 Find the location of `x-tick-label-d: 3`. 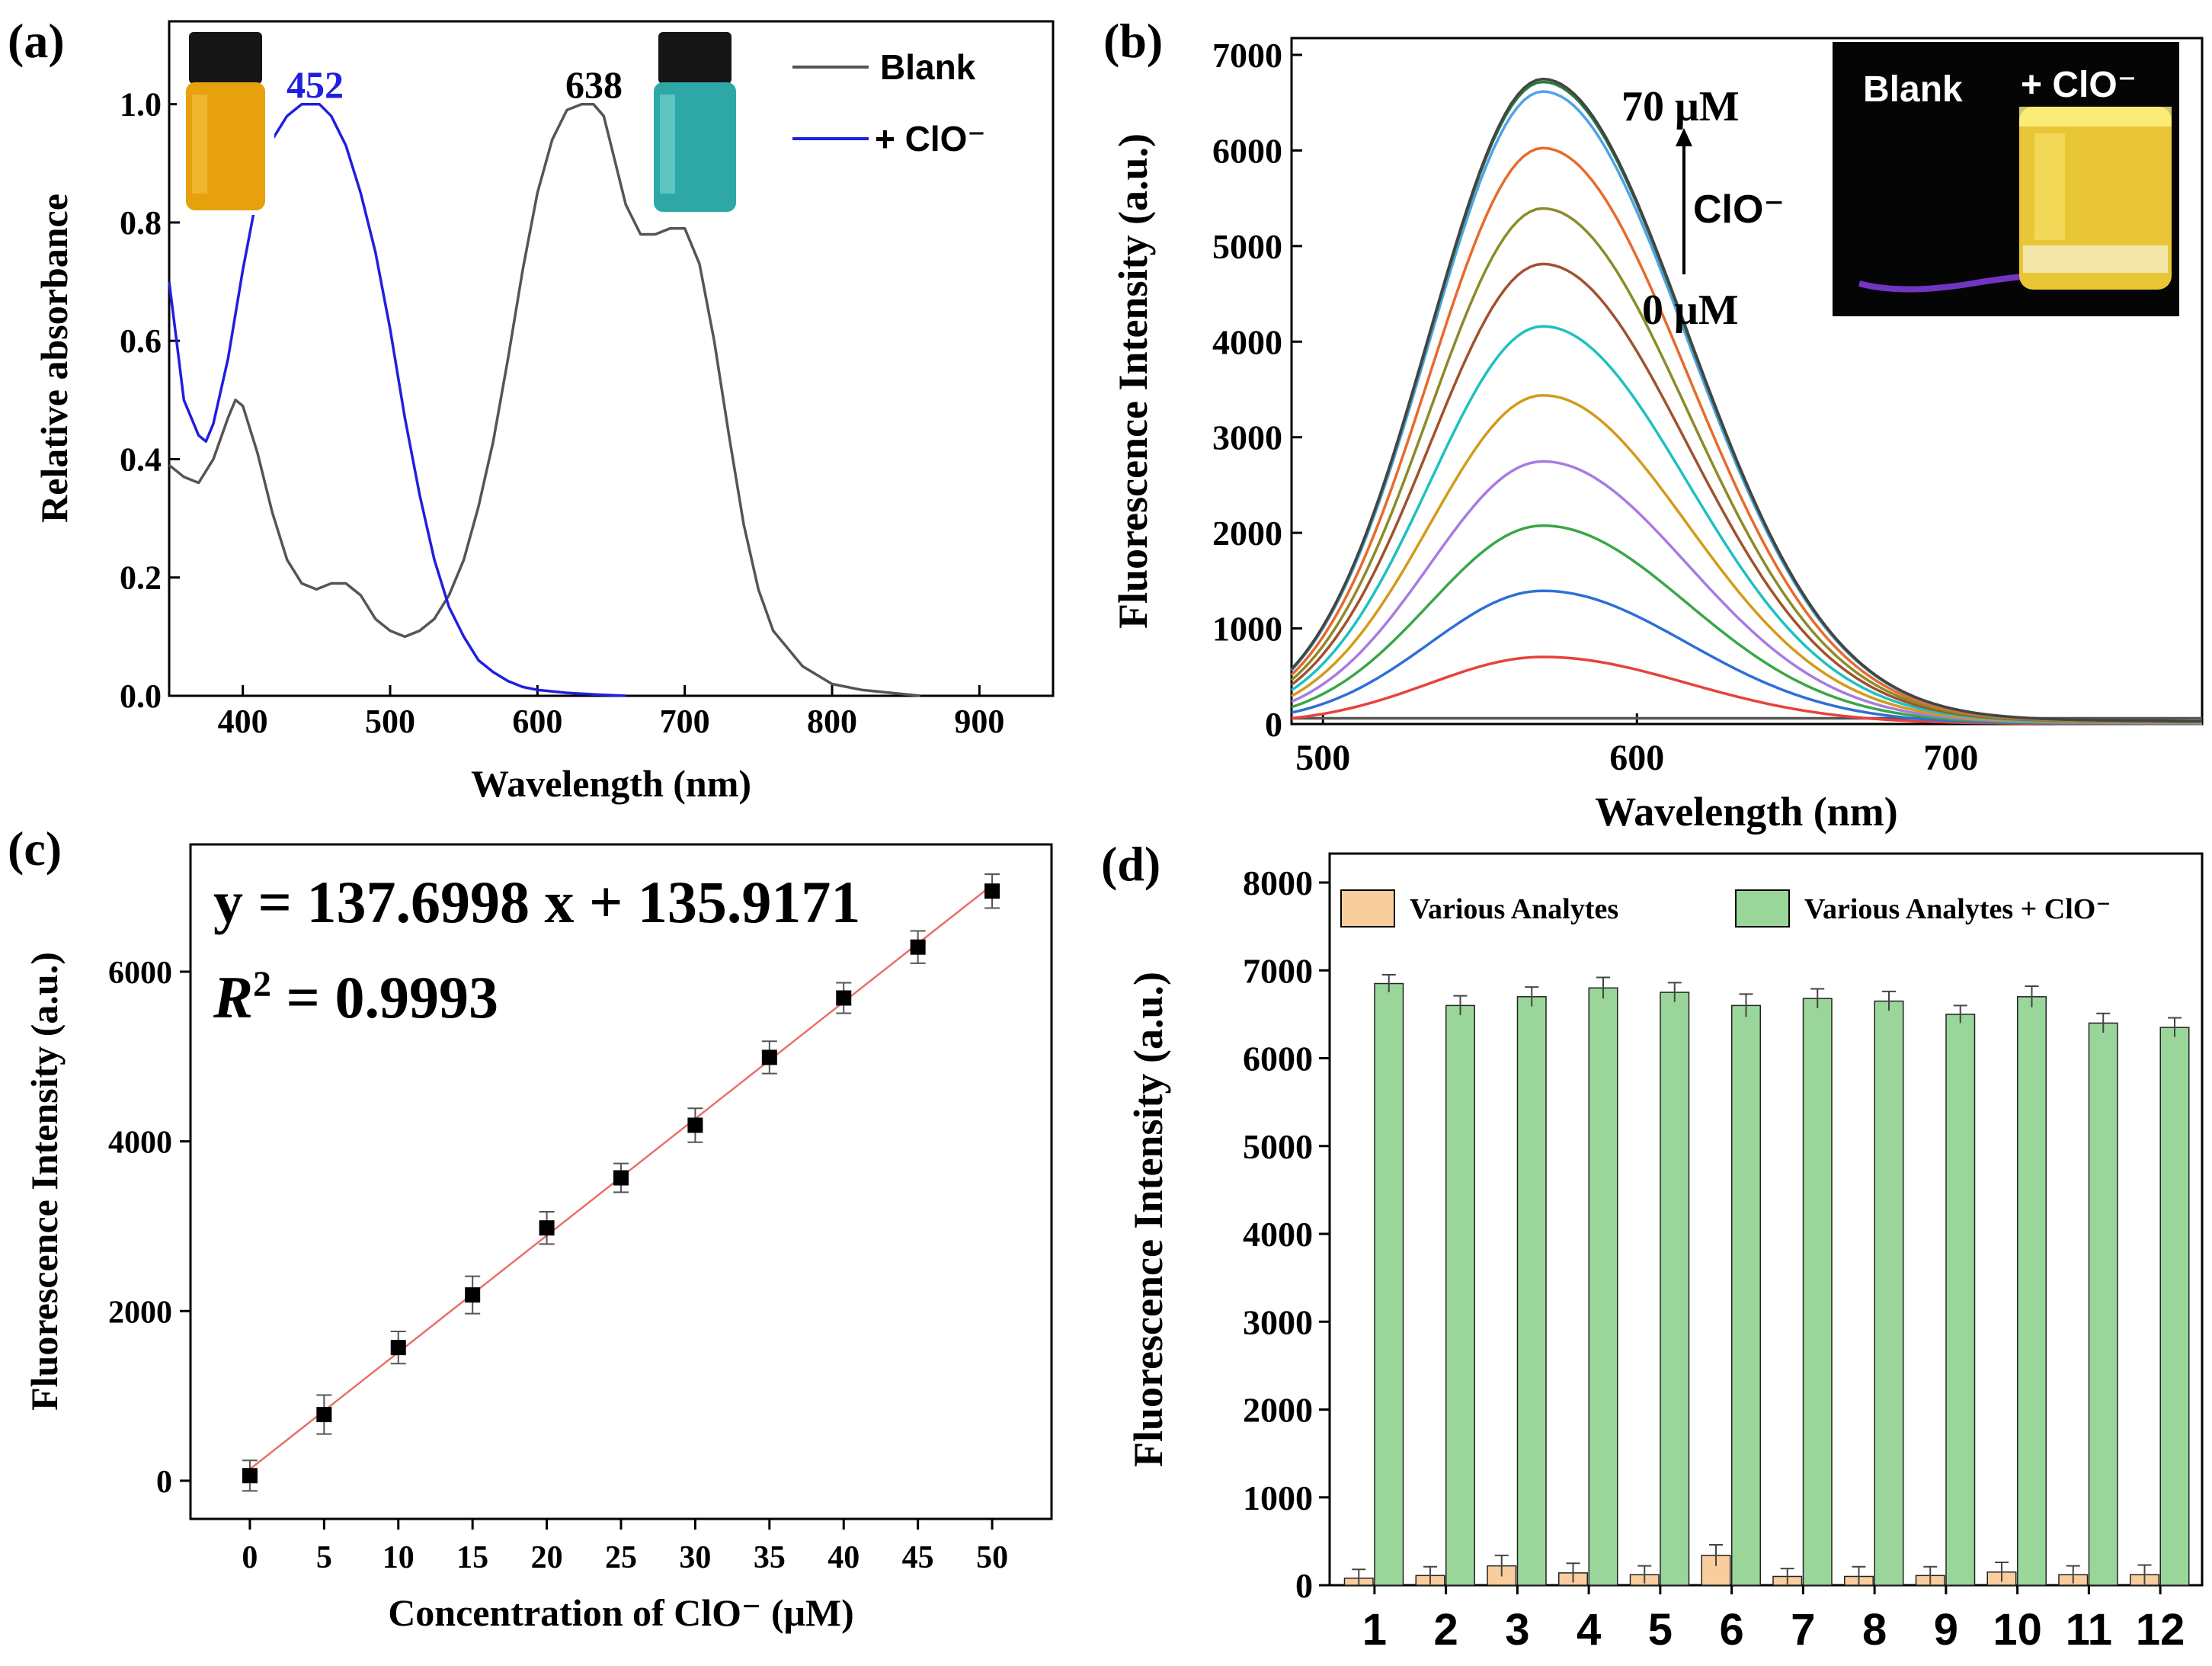

x-tick-label-d: 3 is located at coordinates (1517, 1630).